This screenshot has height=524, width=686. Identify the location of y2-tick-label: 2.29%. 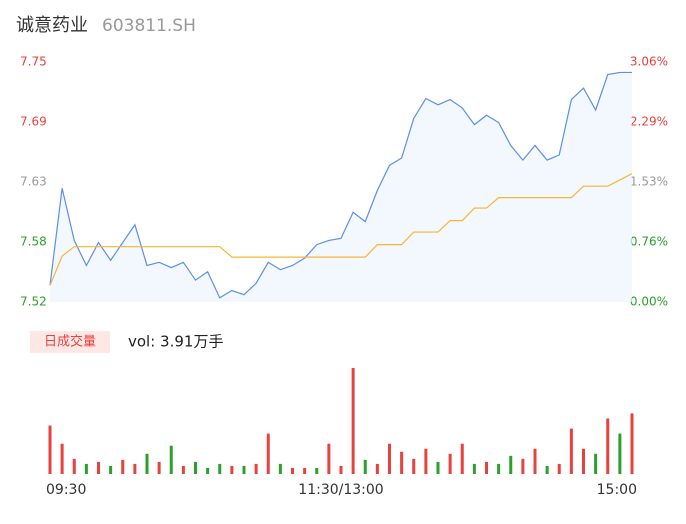
(649, 122).